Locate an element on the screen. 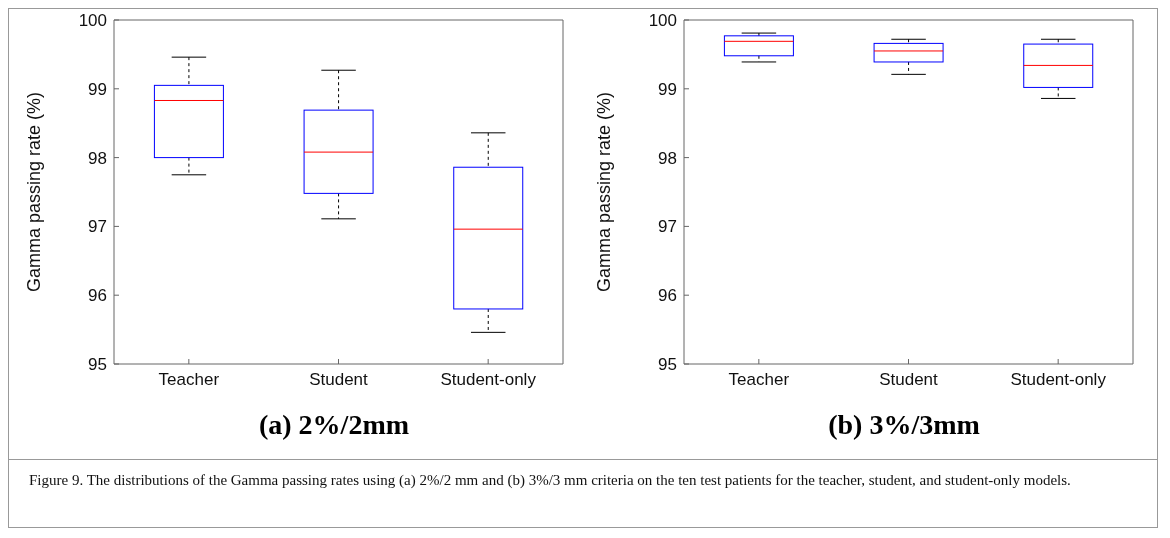  text: (b) 3%/3mm is located at coordinates (904, 425).